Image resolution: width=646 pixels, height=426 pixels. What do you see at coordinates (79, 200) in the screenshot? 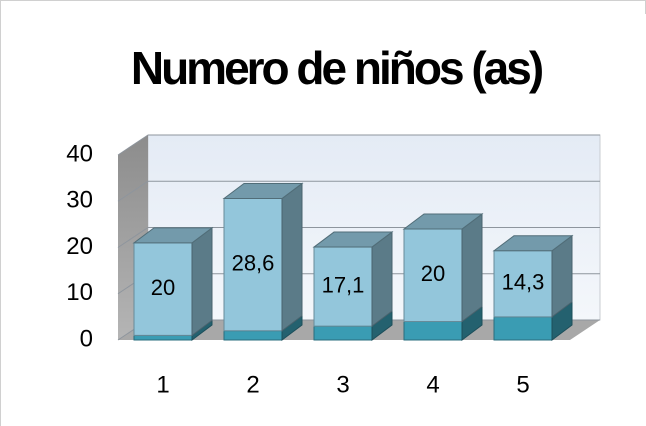
I see `y-tick-label: 30` at bounding box center [79, 200].